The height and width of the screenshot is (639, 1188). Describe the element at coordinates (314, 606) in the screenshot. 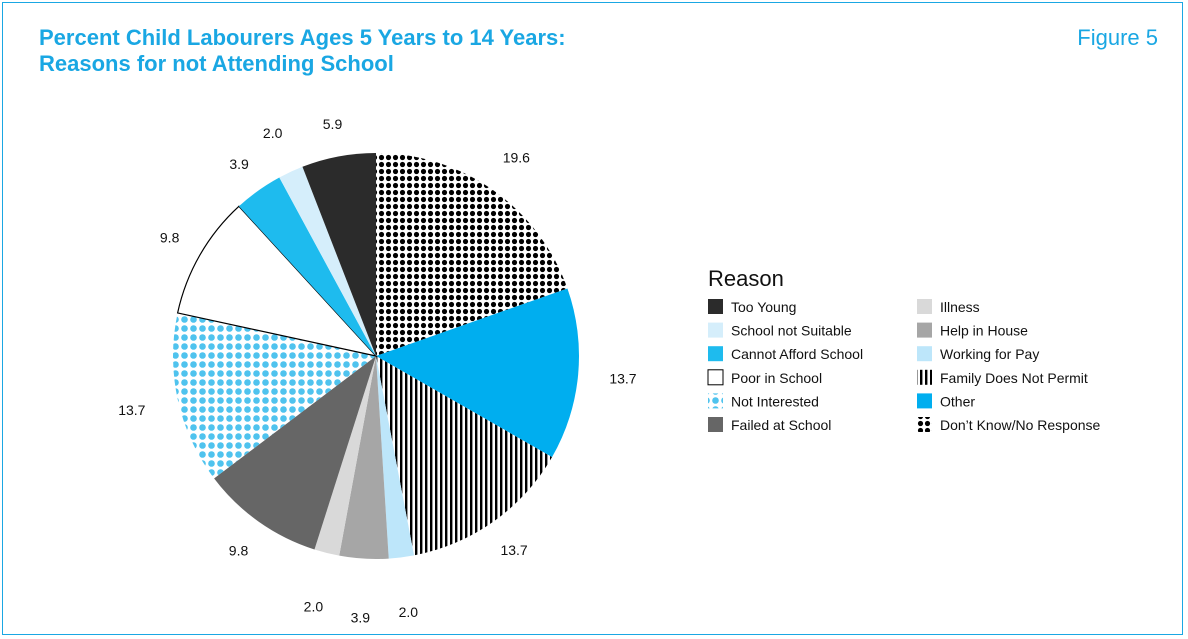

I see `data-label-illness: 2.0` at that location.